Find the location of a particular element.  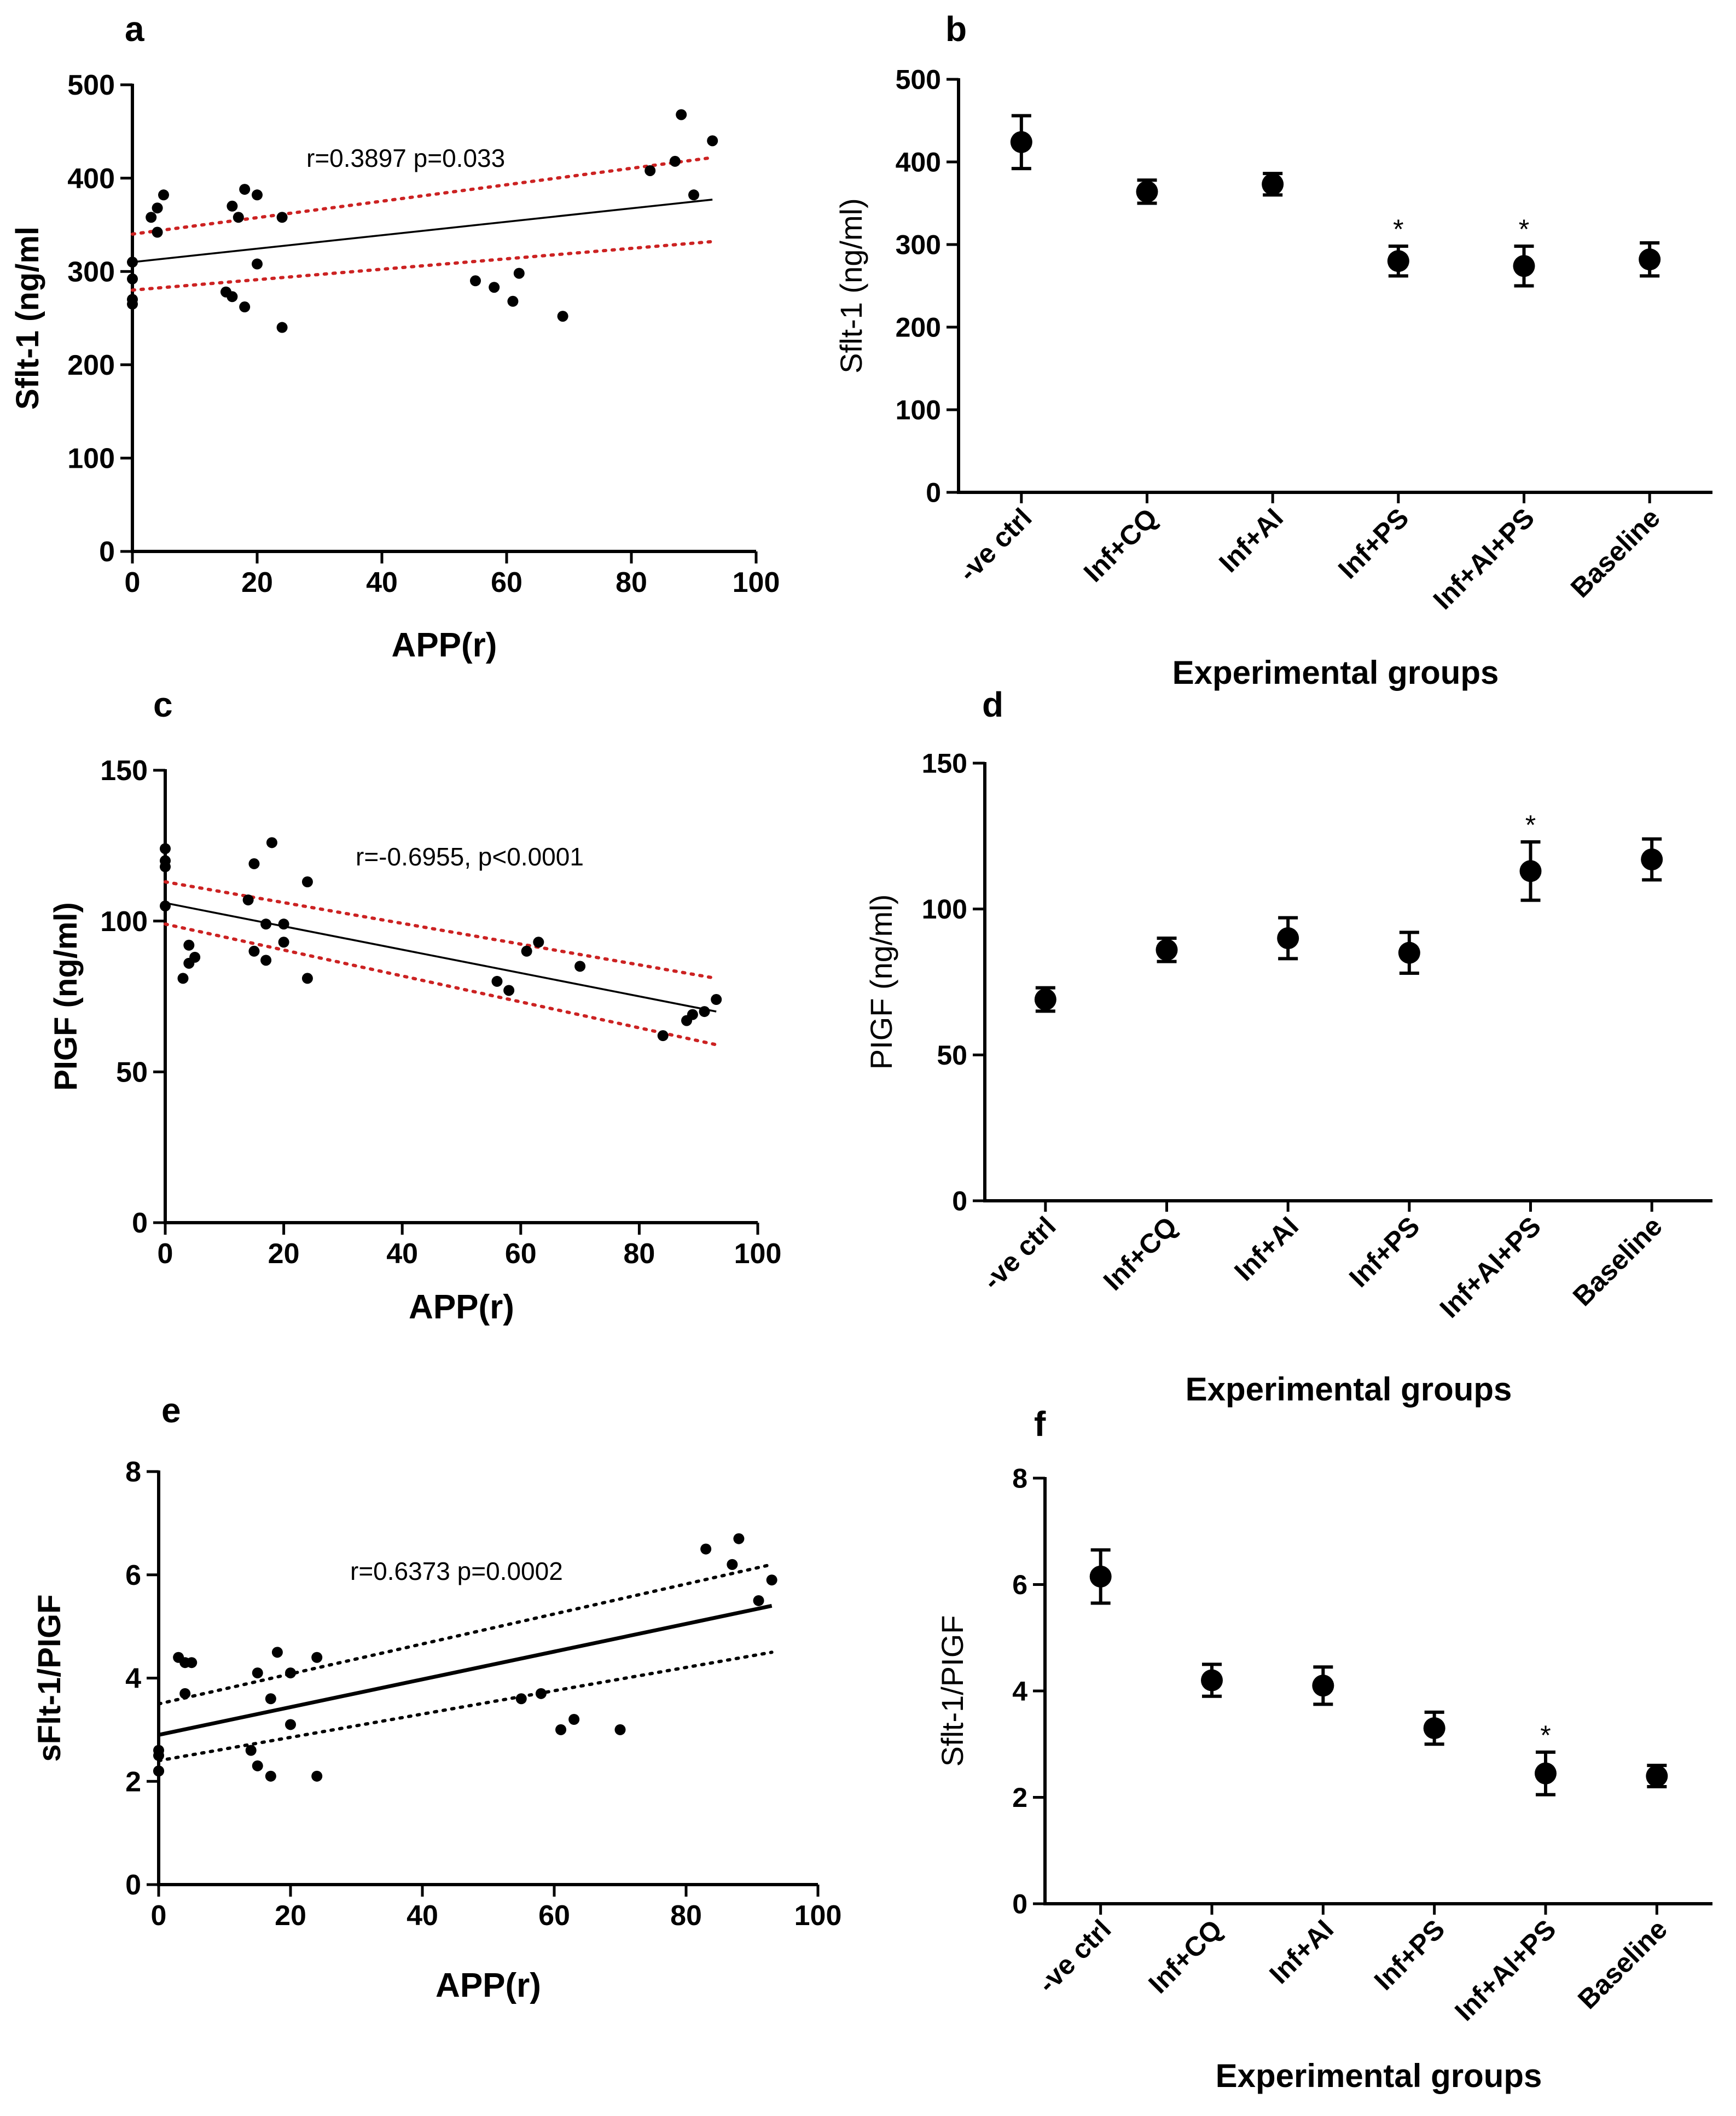

y-tick-label: 200 is located at coordinates (91, 365).